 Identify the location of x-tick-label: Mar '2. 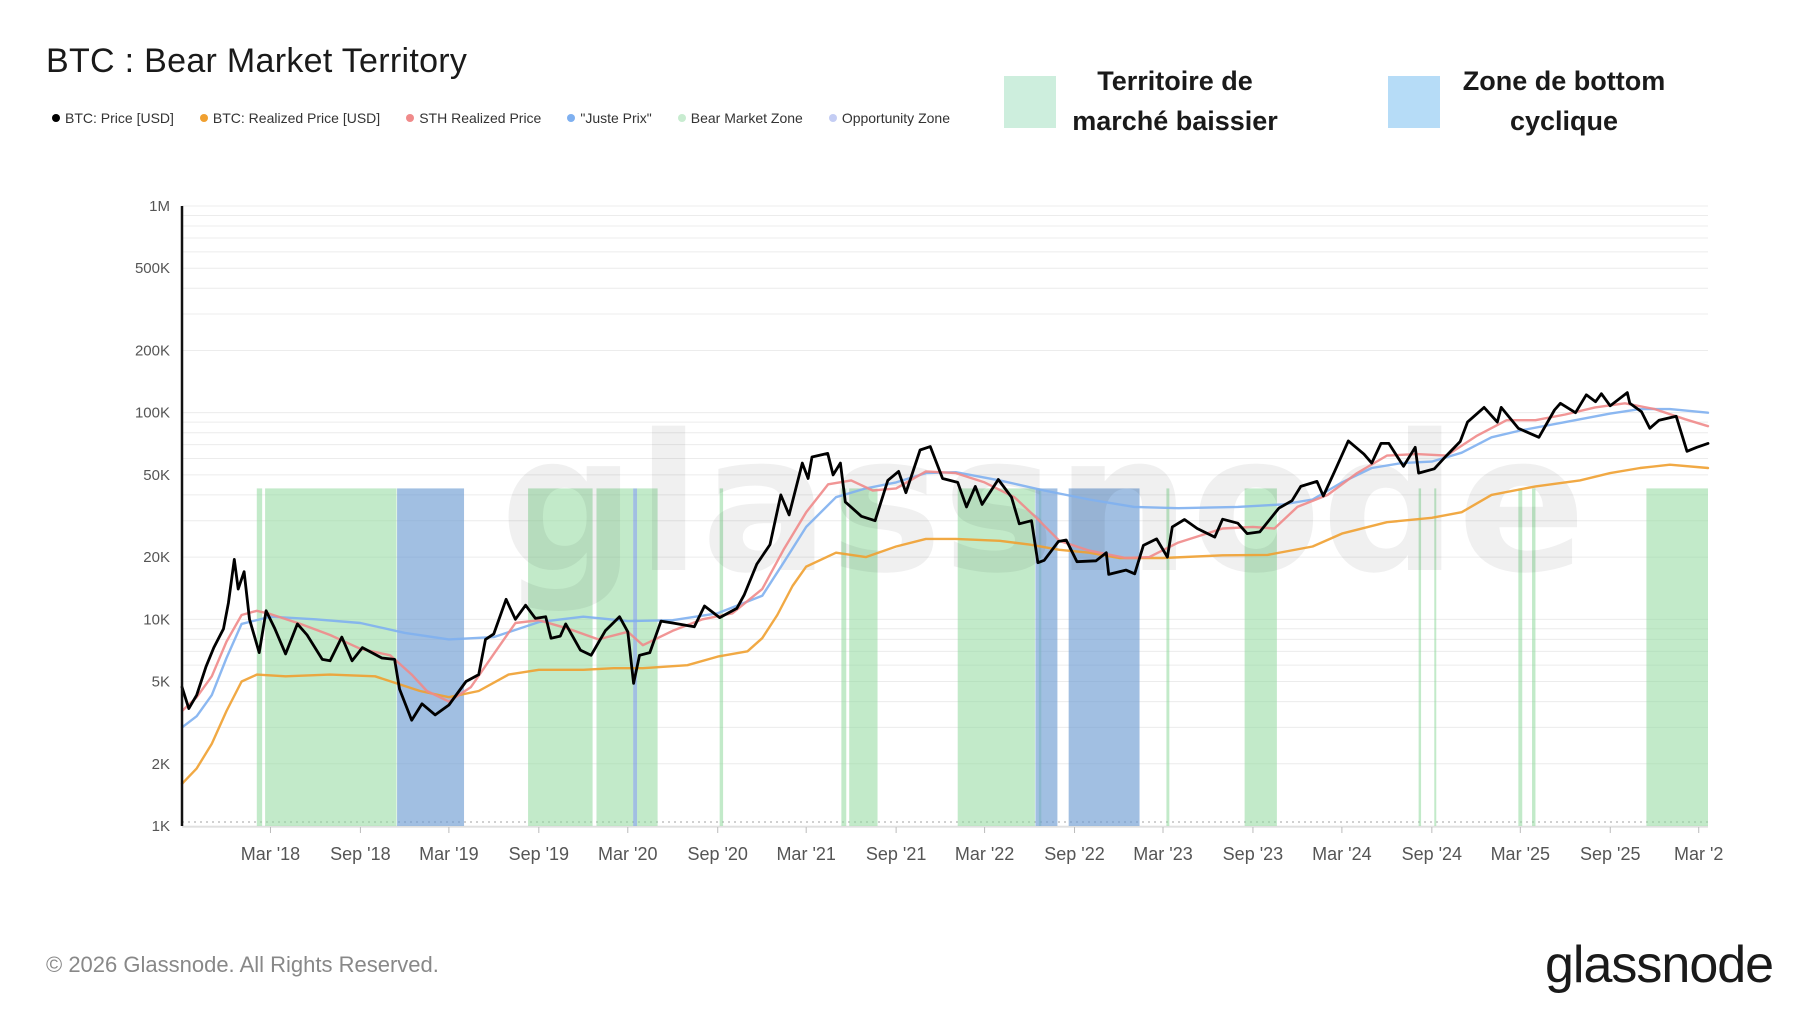
(1698, 854).